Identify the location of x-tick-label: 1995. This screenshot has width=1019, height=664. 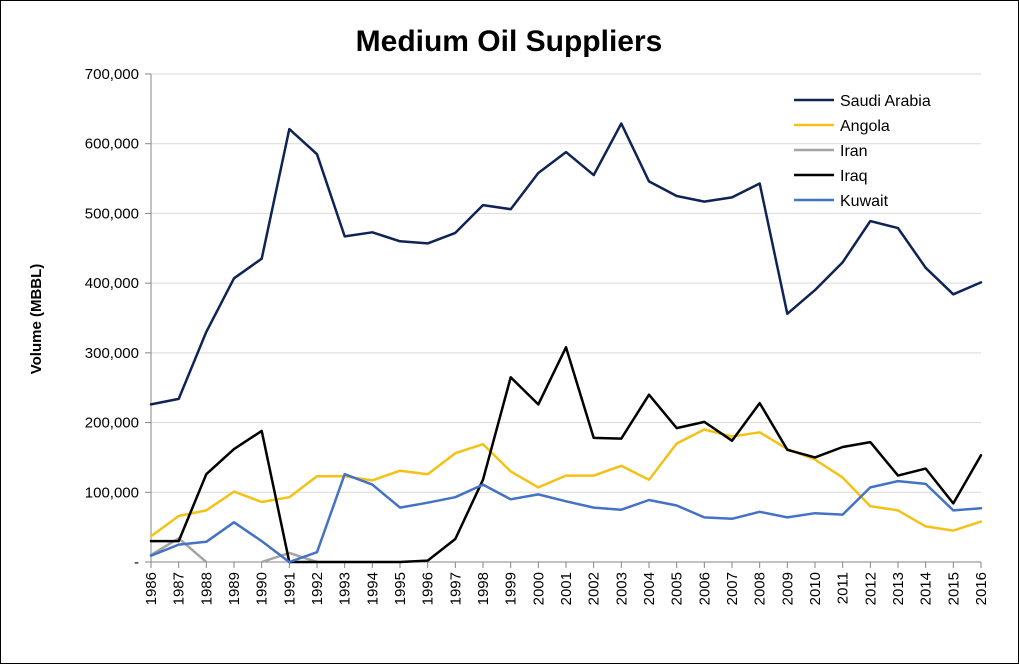
(400, 588).